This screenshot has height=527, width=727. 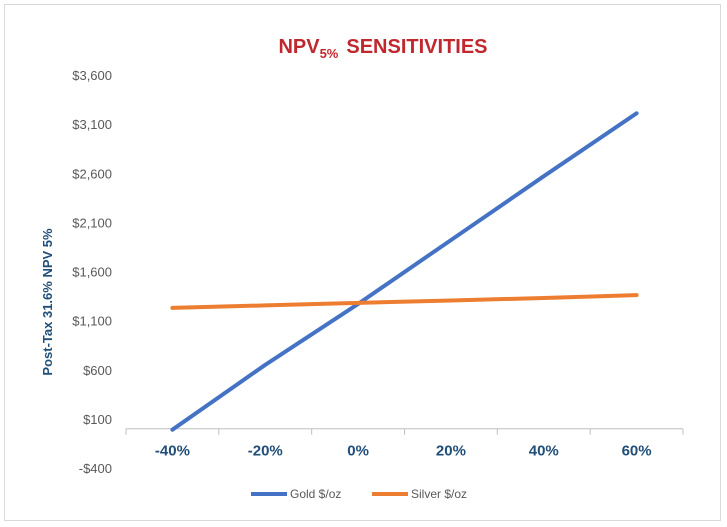 I want to click on chart-title-suffix: SENSITIVITIES, so click(x=417, y=47).